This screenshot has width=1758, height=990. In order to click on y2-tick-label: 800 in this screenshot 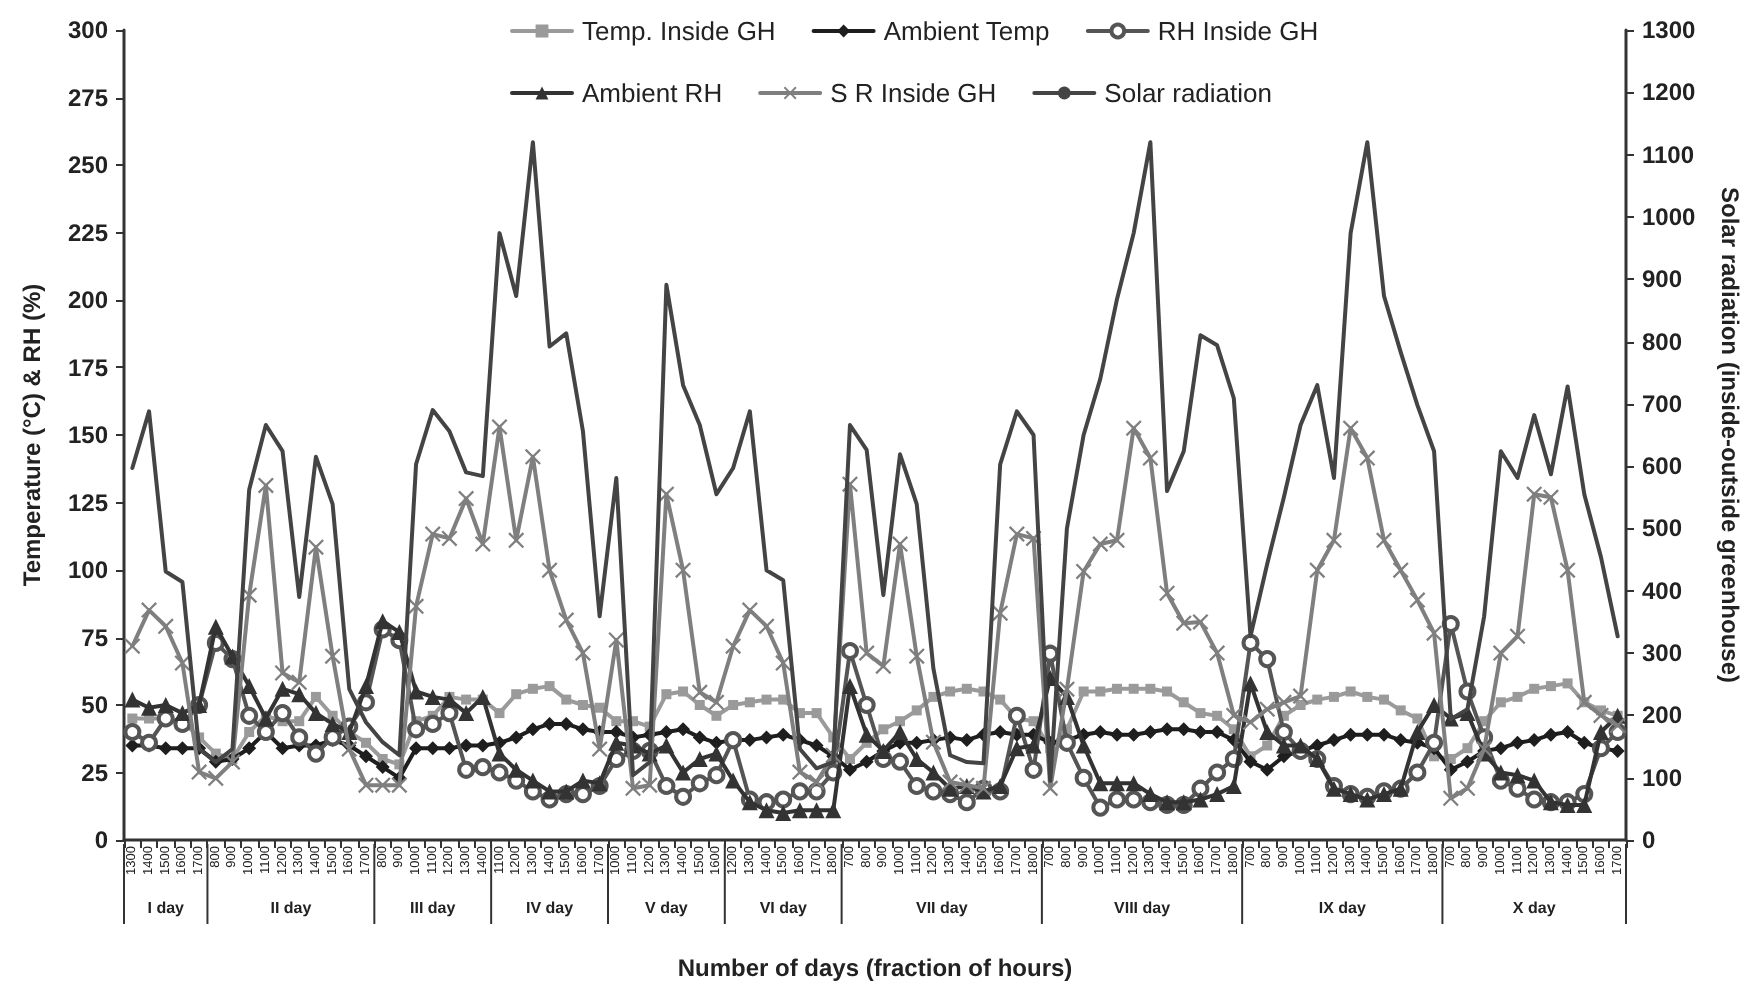, I will do `click(1662, 341)`.